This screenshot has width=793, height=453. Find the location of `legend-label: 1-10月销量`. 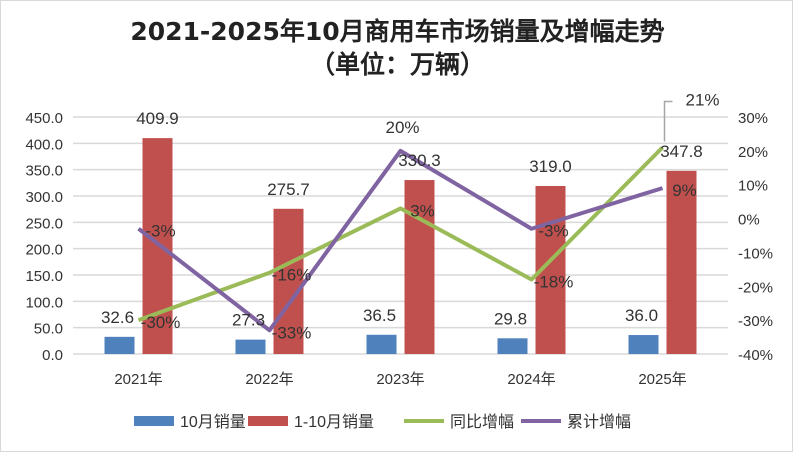

legend-label: 1-10月销量 is located at coordinates (334, 422).